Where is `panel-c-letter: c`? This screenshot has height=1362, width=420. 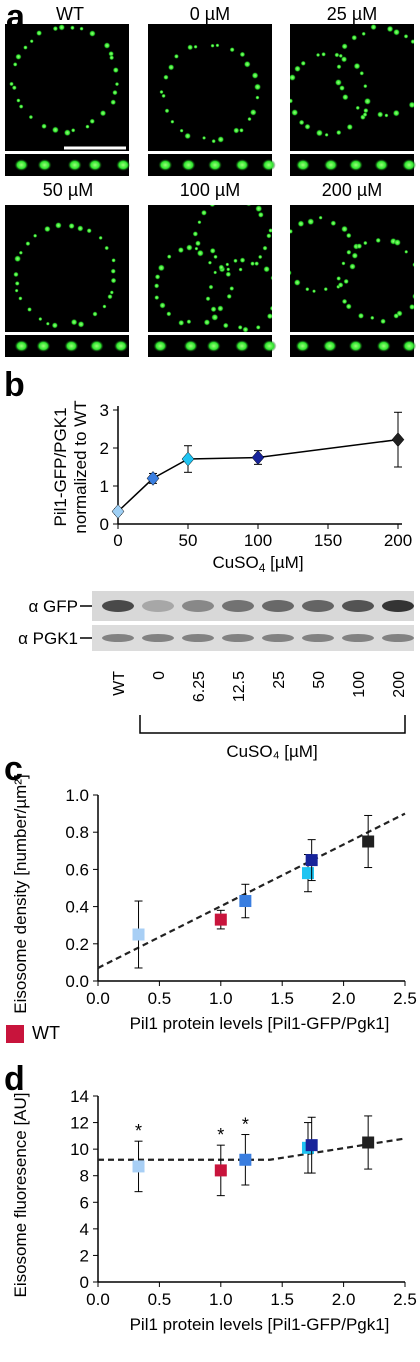
panel-c-letter: c is located at coordinates (13, 769).